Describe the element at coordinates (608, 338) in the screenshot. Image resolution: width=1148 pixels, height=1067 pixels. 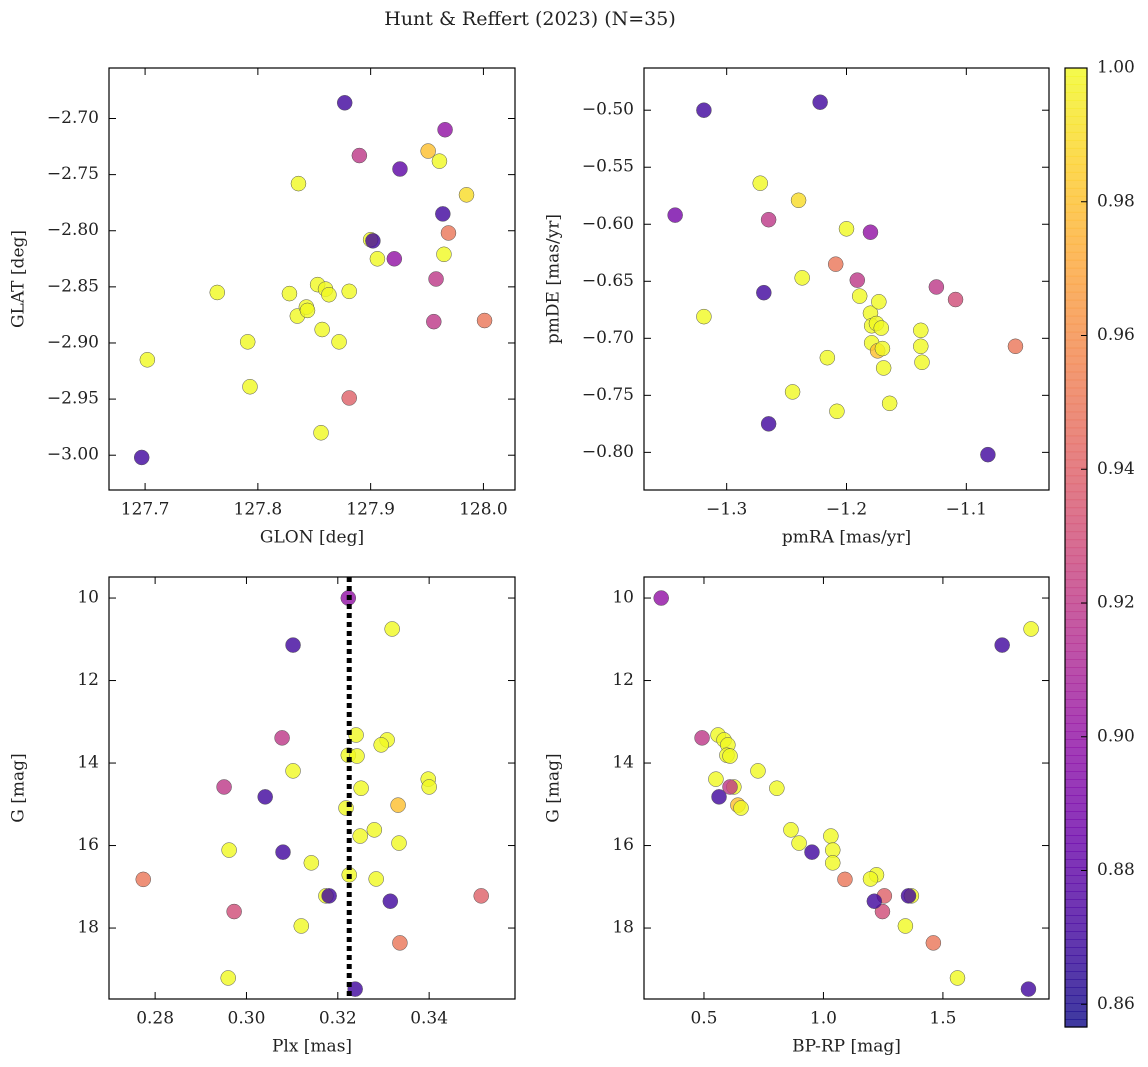
I see `y-tick-label: −0.70` at that location.